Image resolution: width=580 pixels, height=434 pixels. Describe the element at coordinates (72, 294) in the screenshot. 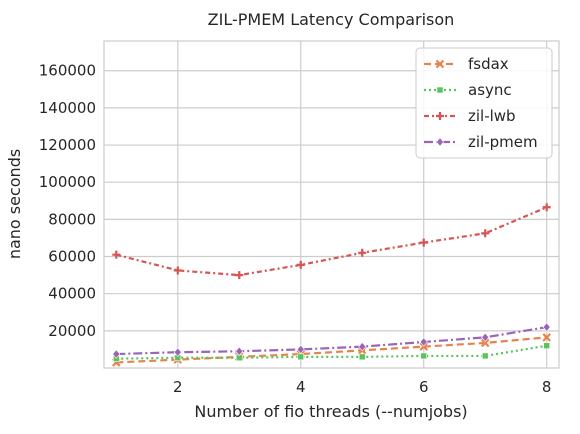

I see `y-tick-label: 40000` at that location.